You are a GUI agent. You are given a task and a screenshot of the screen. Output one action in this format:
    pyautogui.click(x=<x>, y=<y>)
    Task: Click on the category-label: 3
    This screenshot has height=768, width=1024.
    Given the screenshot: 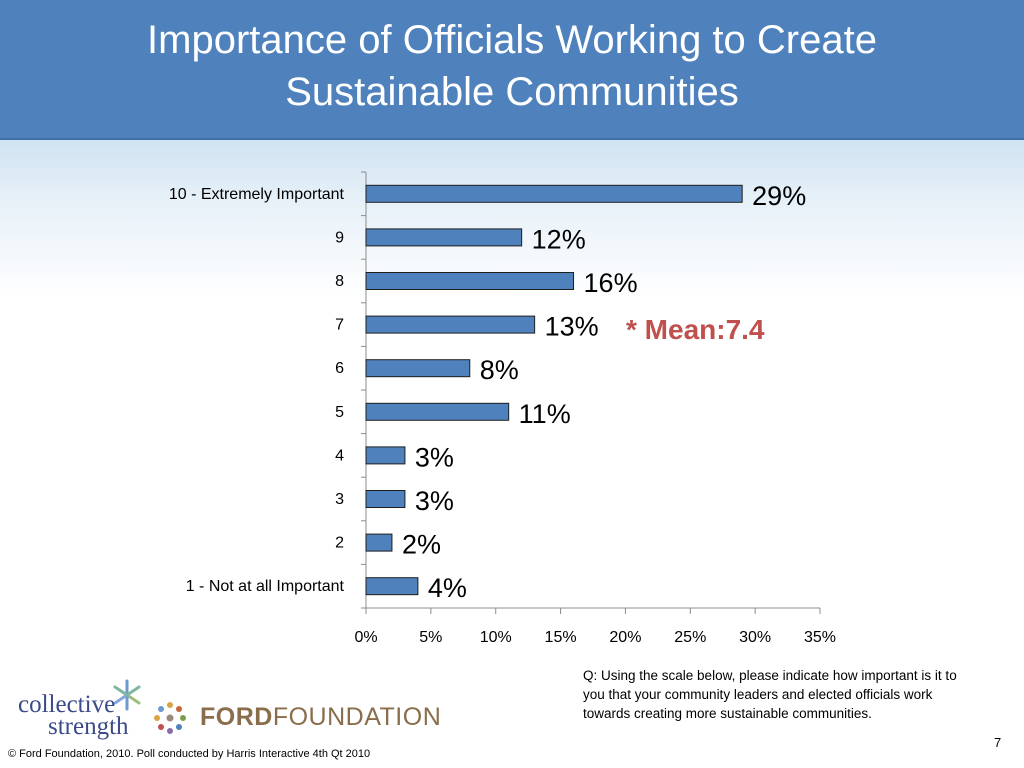 What is the action you would take?
    pyautogui.click(x=339, y=499)
    